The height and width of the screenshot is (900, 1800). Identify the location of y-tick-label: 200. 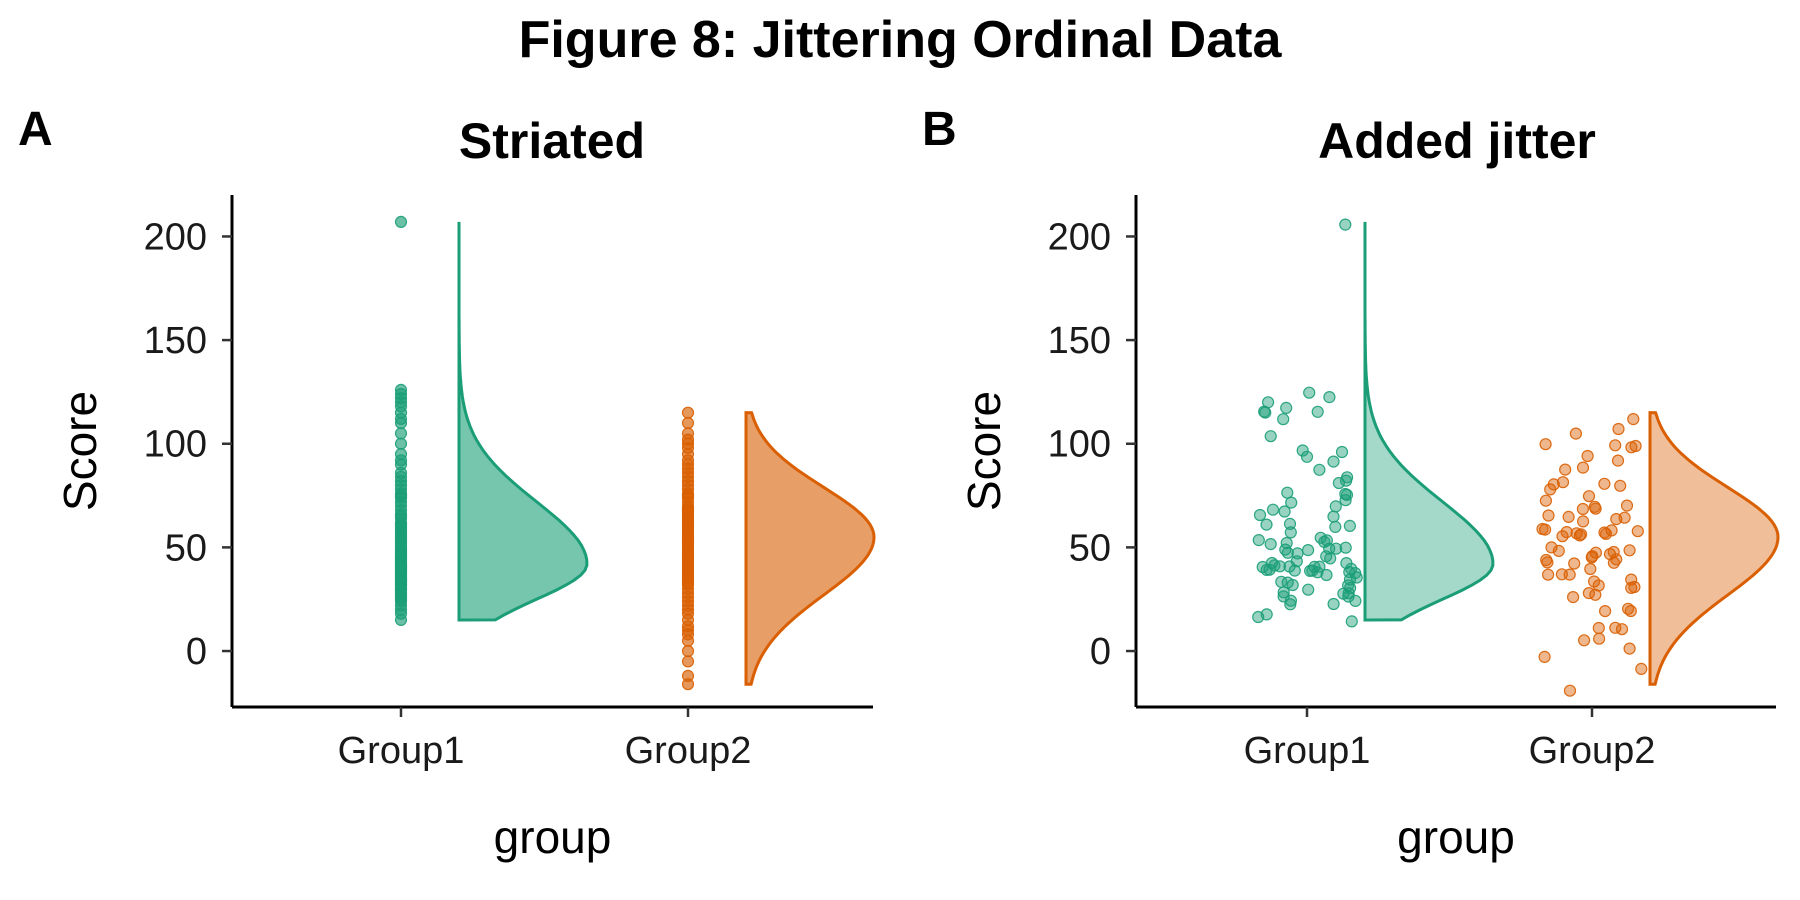
(175, 237).